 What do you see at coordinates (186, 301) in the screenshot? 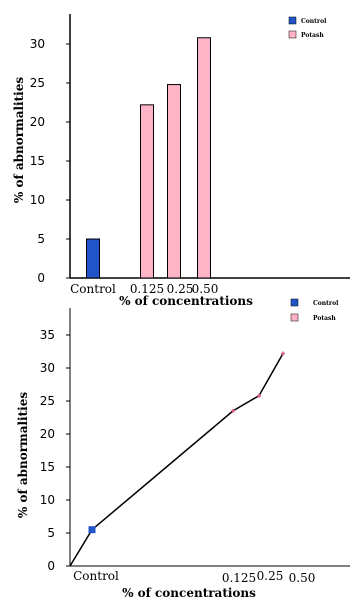
I see `bar-x-axis-label: % of concentrations` at bounding box center [186, 301].